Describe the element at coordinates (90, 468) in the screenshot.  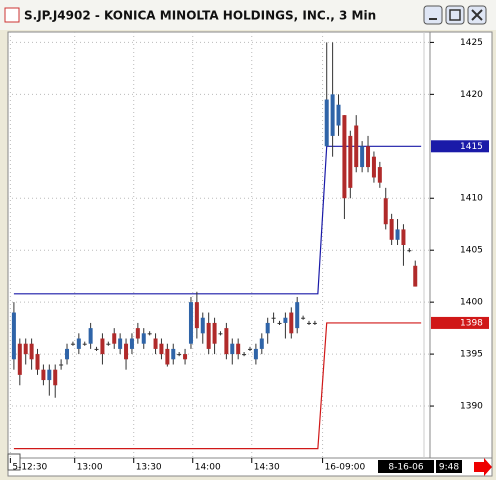
I see `x-tick-label: 13:00` at that location.